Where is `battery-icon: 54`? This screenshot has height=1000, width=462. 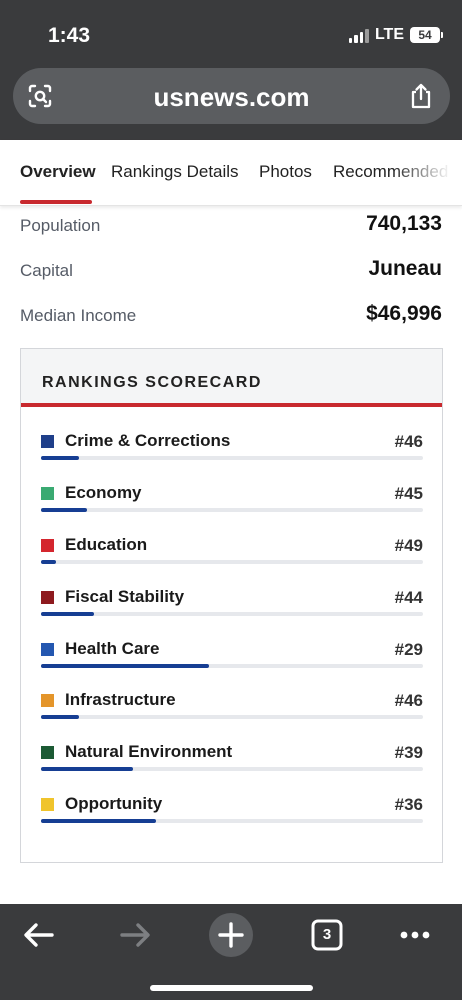 battery-icon: 54 is located at coordinates (426, 35).